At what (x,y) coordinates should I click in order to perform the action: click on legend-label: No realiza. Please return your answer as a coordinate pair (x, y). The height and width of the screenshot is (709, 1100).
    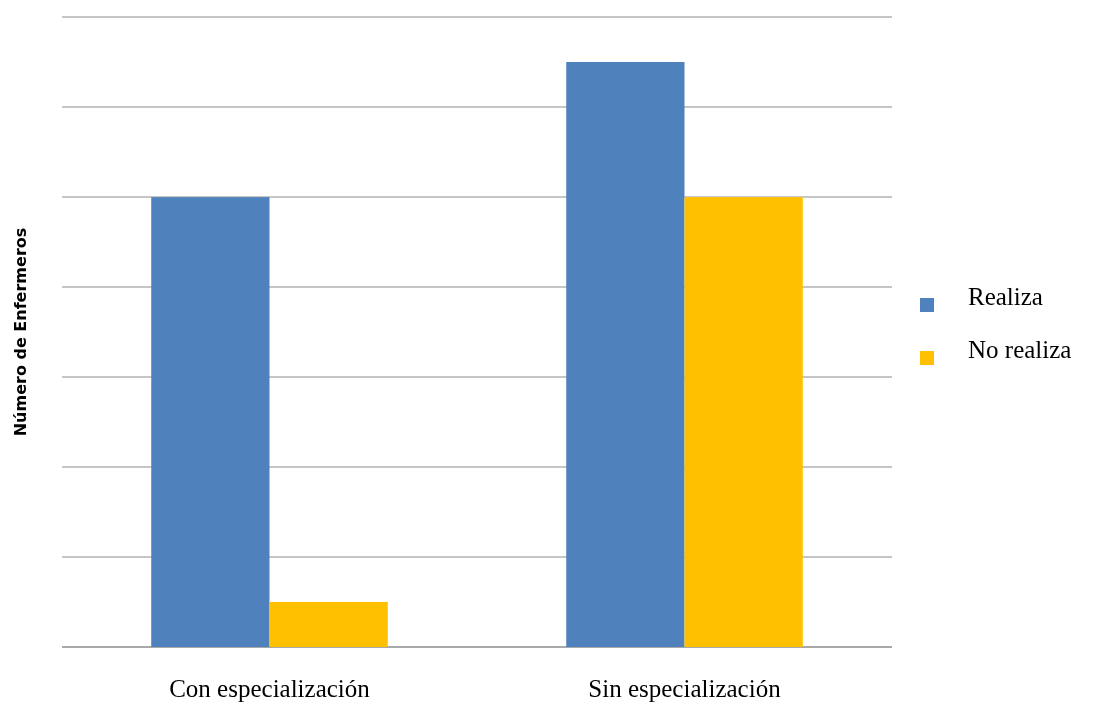
    Looking at the image, I should click on (1020, 349).